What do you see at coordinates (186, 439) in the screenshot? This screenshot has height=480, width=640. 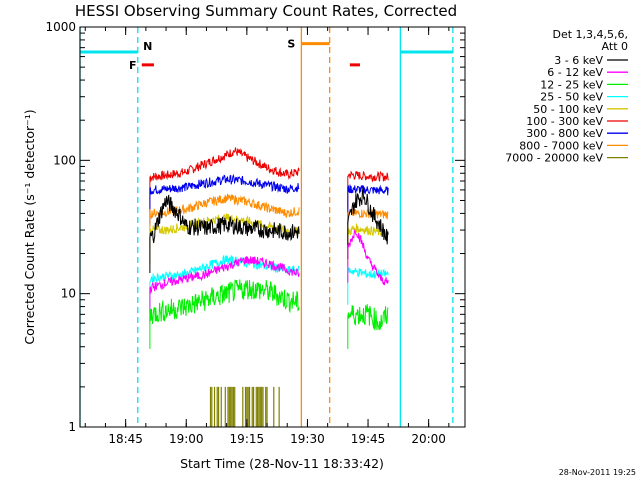 I see `x-tick-label: 19:00` at bounding box center [186, 439].